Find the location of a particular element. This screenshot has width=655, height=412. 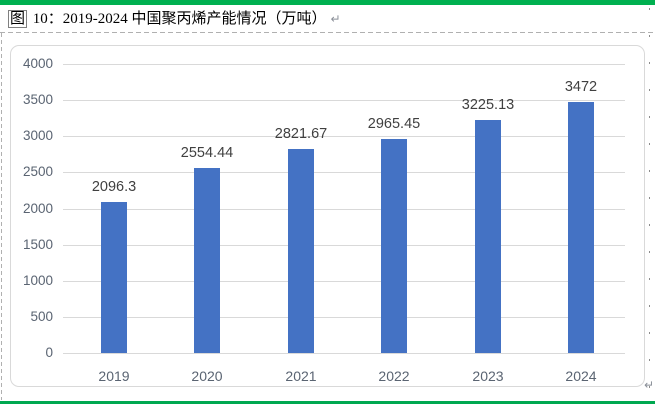

x-tick-label: 2021 is located at coordinates (301, 376).